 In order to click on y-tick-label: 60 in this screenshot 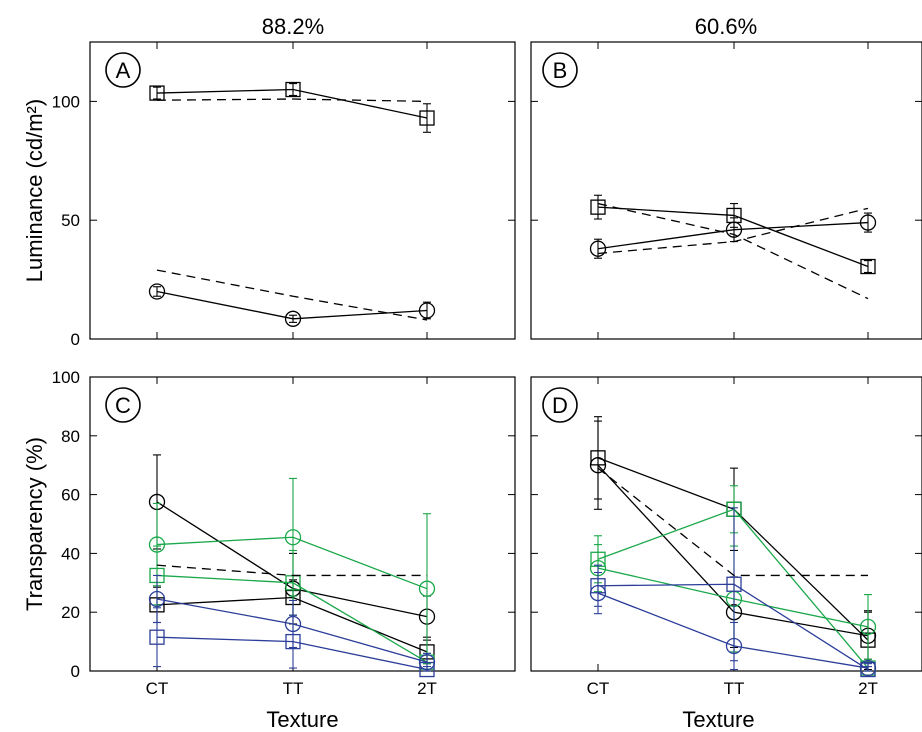, I will do `click(70, 495)`.